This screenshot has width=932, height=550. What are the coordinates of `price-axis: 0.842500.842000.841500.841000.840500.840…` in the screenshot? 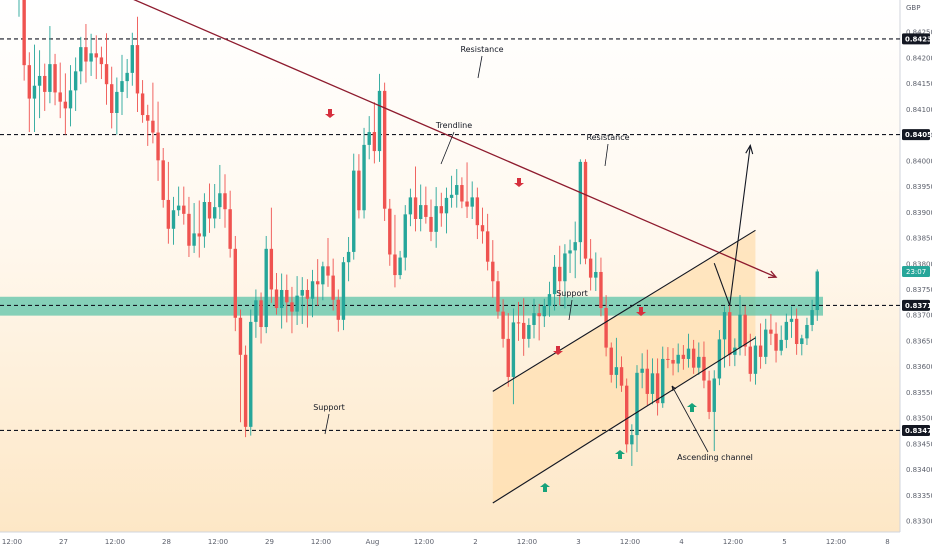 It's located at (919, 277).